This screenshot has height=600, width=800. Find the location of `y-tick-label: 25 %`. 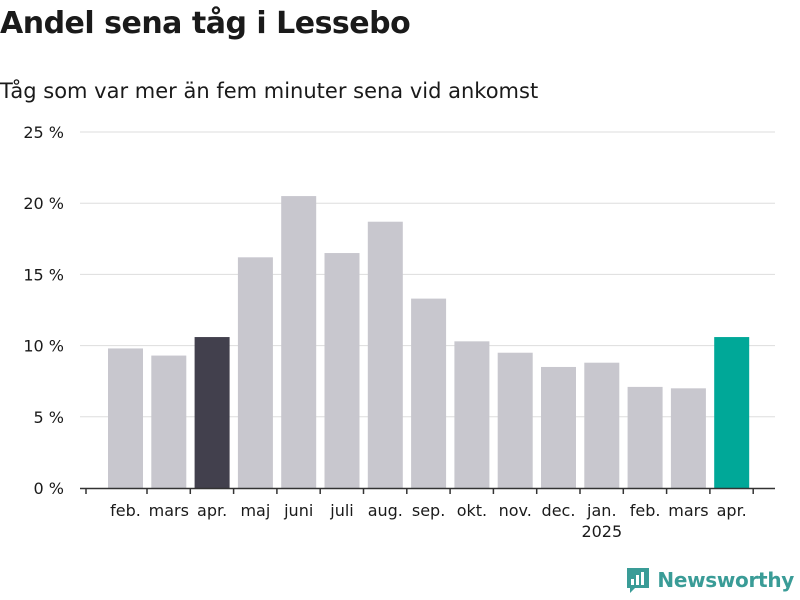

y-tick-label: 25 % is located at coordinates (43, 132).